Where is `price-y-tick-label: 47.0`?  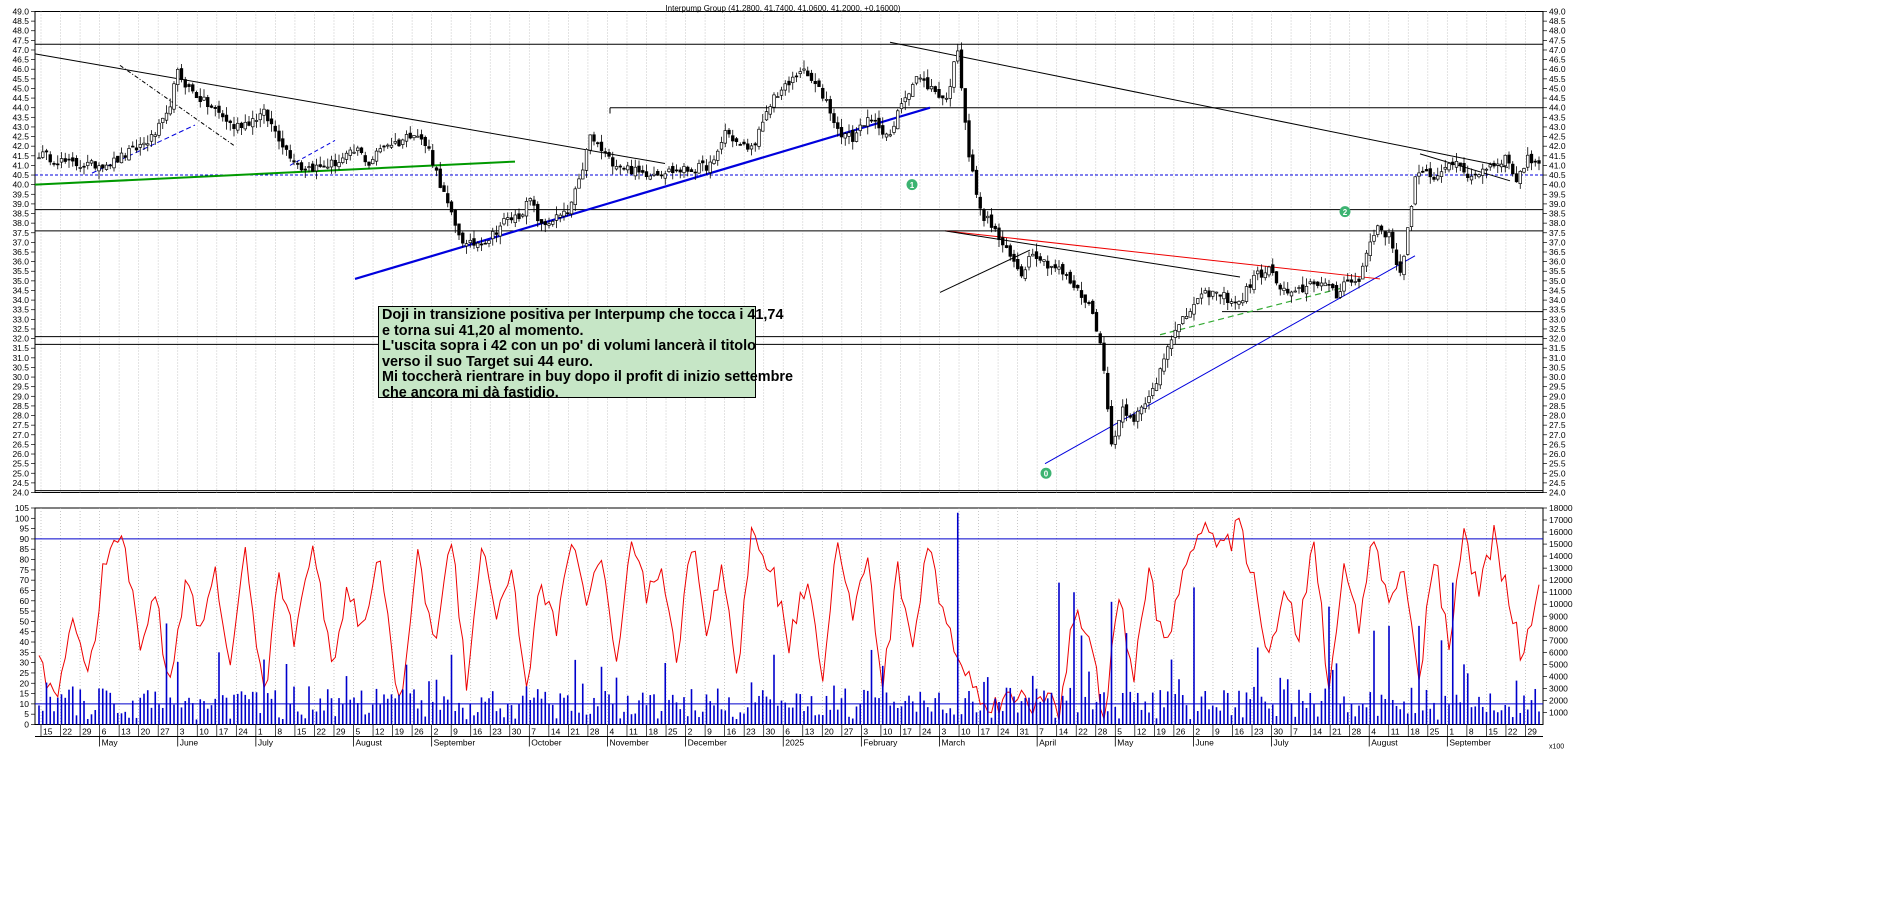
price-y-tick-label: 47.0 is located at coordinates (20, 50).